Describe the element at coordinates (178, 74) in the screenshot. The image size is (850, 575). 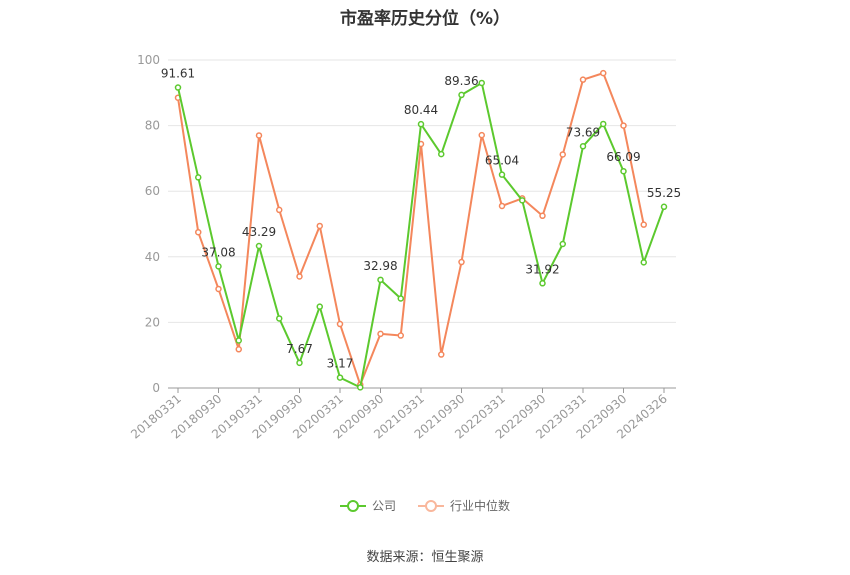
I see `data-label: 91.61` at that location.